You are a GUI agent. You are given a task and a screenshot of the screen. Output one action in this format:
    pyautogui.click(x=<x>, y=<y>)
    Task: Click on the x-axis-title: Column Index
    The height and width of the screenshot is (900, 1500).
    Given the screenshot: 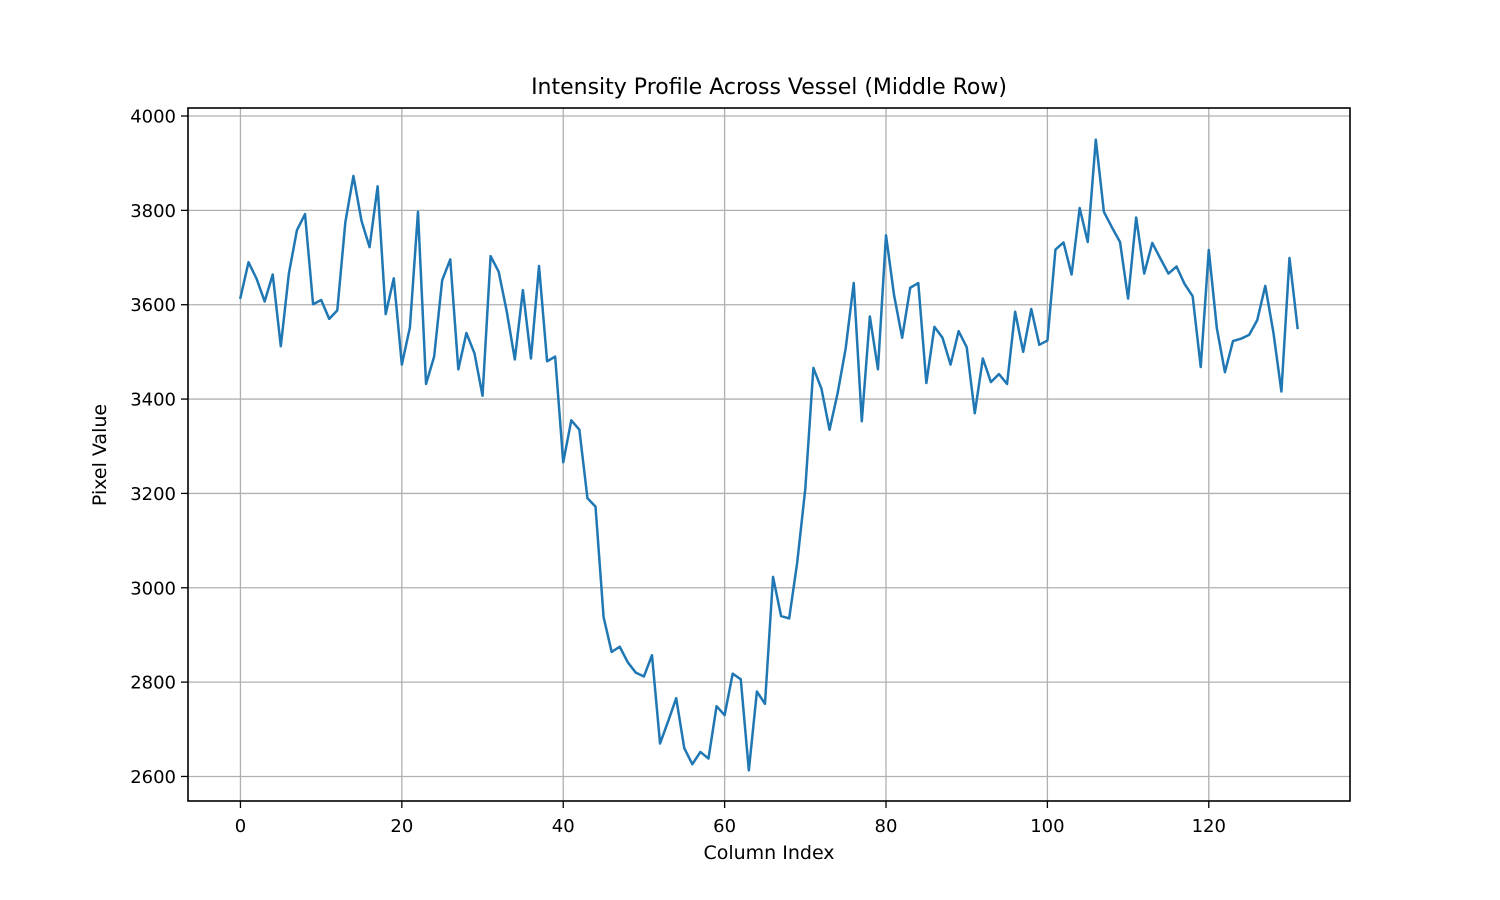 What is the action you would take?
    pyautogui.click(x=768, y=853)
    